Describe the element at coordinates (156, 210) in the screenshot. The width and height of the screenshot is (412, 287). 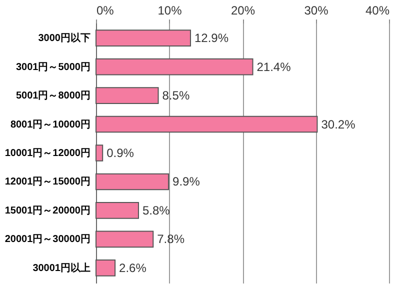
I see `data-label: 5.8%` at that location.